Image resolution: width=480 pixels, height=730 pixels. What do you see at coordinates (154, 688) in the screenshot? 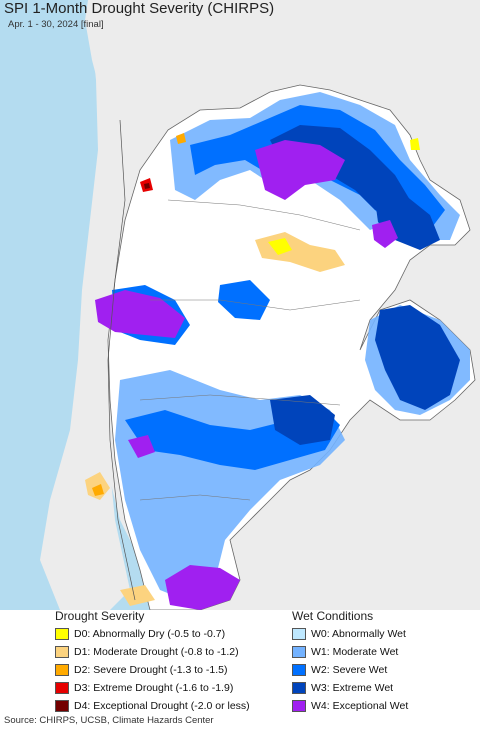
I see `legend-label-d3: D3: Extreme Drought (-1.6 to -1.9)` at bounding box center [154, 688].